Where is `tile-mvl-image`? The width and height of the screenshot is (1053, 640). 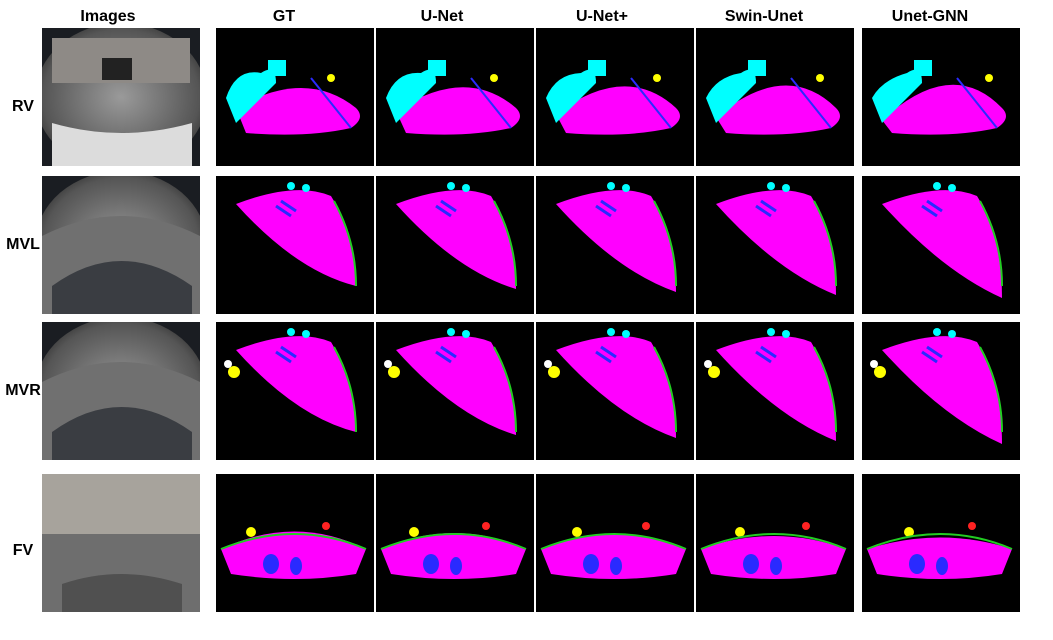 tile-mvl-image is located at coordinates (121, 245).